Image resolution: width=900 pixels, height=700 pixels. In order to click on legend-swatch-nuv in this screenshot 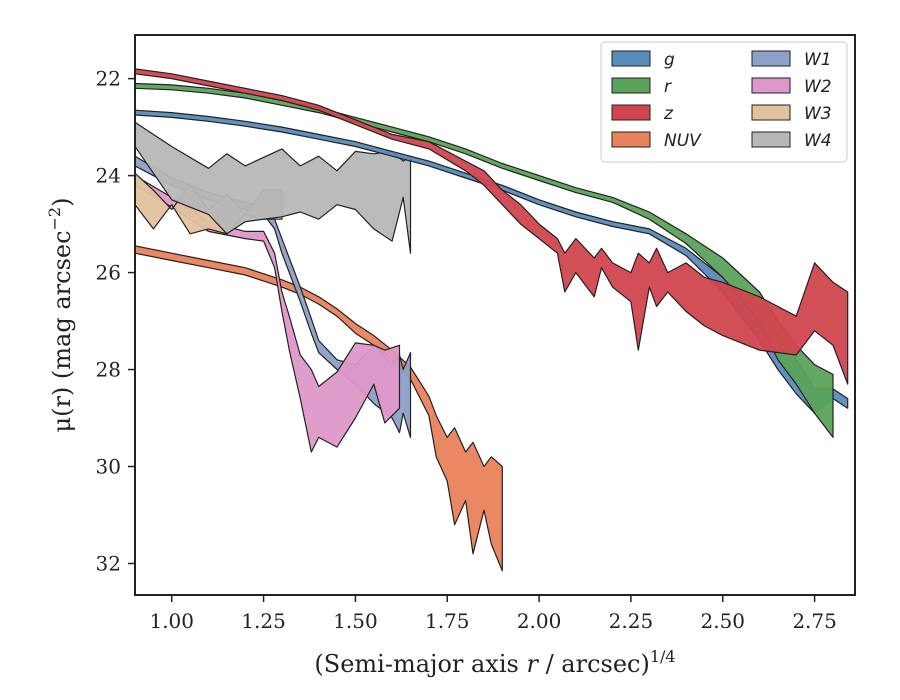, I will do `click(631, 139)`.